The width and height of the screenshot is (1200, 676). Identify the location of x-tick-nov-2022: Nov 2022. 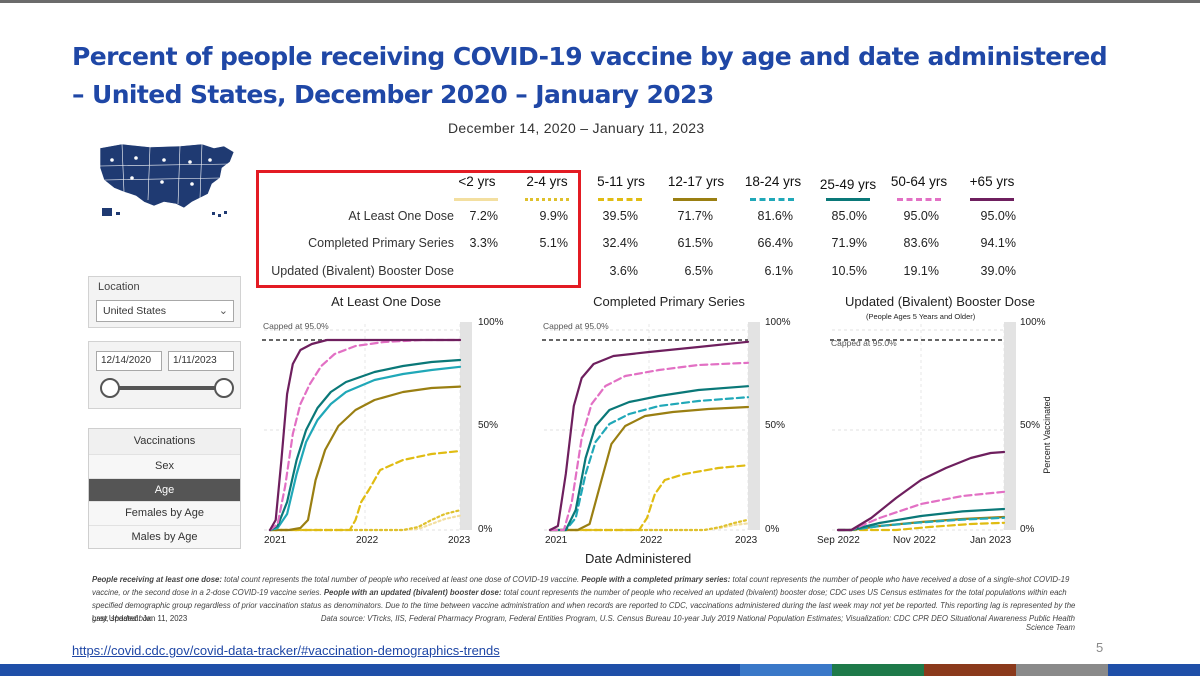
(914, 540).